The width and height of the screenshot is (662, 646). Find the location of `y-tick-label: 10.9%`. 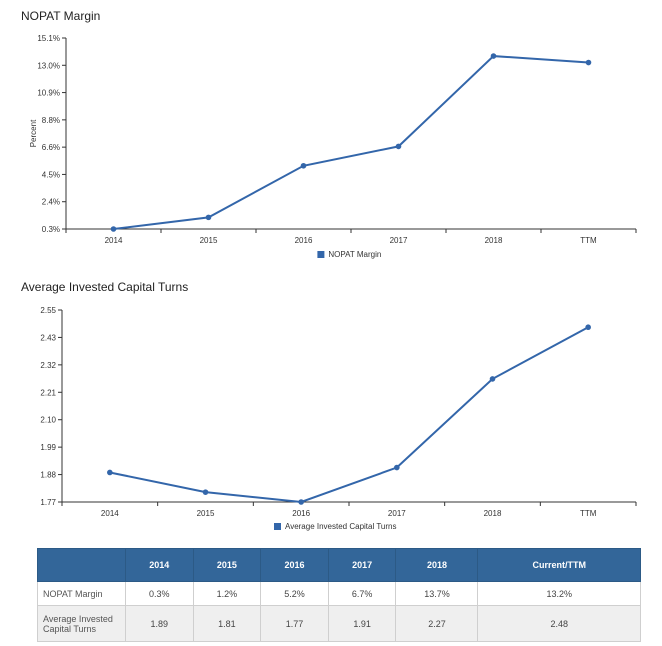

y-tick-label: 10.9% is located at coordinates (48, 93).